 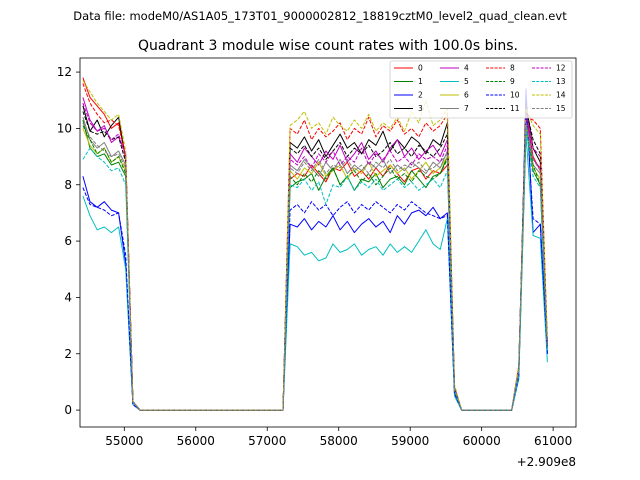 I want to click on y-tick-label: 12, so click(x=64, y=72).